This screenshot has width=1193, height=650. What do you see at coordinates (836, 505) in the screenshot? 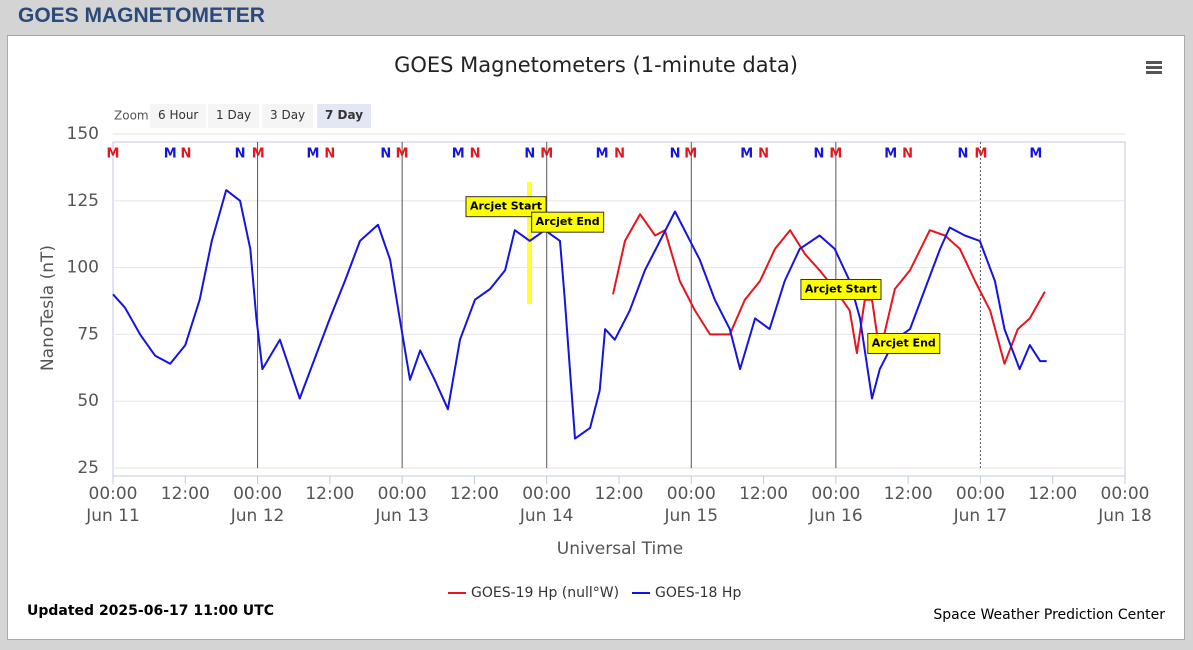
I see `x-tick-label: 00:00 Jun 16` at bounding box center [836, 505].